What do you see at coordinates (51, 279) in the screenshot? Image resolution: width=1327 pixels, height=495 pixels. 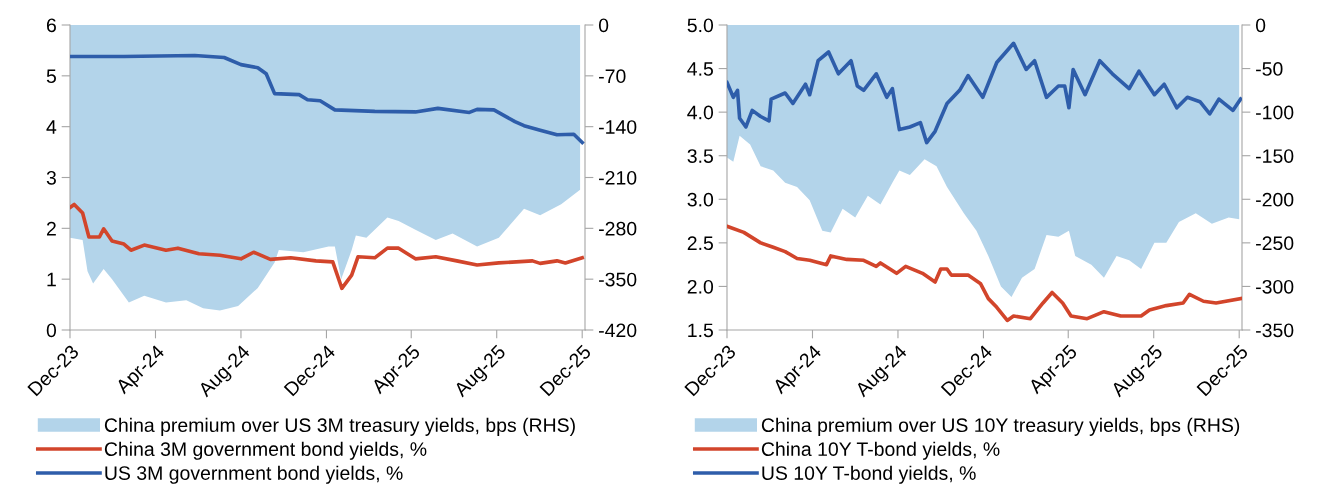 I see `y-tick-label: 1` at bounding box center [51, 279].